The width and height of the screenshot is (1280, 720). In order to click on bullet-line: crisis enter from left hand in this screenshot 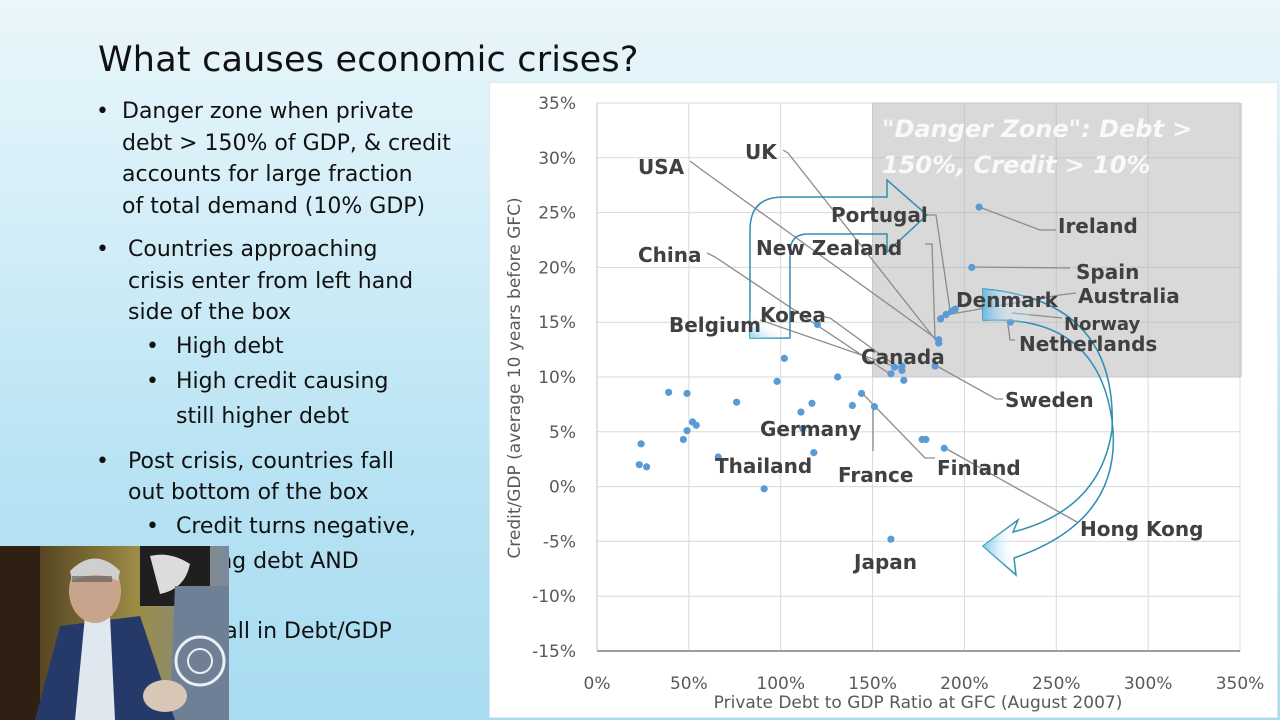, I will do `click(271, 281)`.